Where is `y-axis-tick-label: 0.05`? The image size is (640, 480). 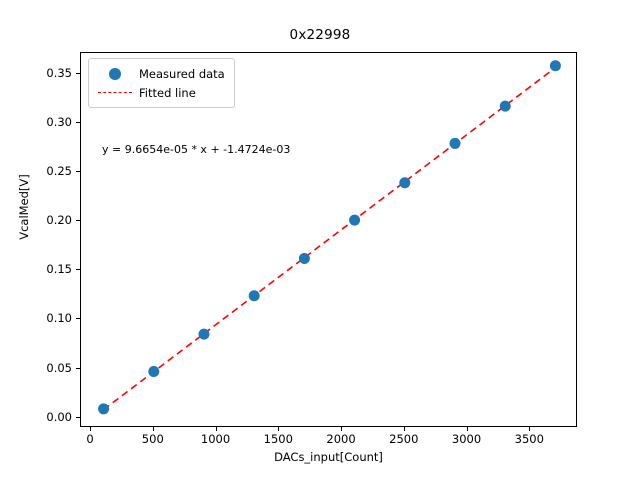 y-axis-tick-label: 0.05 is located at coordinates (59, 367).